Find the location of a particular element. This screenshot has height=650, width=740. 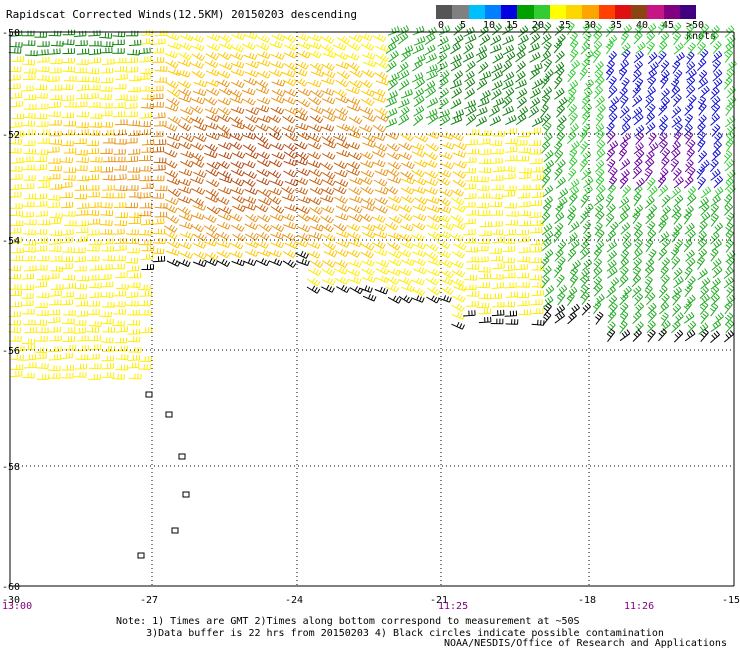

longitude-label: -18 is located at coordinates (587, 600).